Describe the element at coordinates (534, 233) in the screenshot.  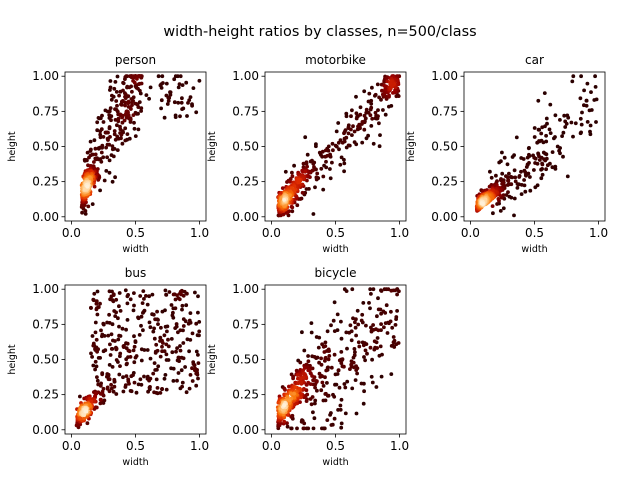
I see `x-tick-label: 0.5` at that location.